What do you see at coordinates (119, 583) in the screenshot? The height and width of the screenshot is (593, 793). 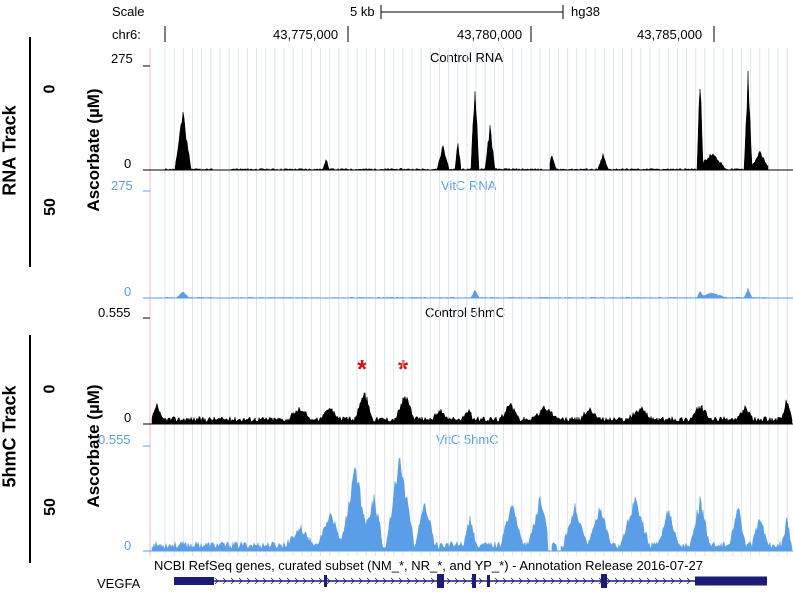 I see `gene-name-label: VEGFA` at bounding box center [119, 583].